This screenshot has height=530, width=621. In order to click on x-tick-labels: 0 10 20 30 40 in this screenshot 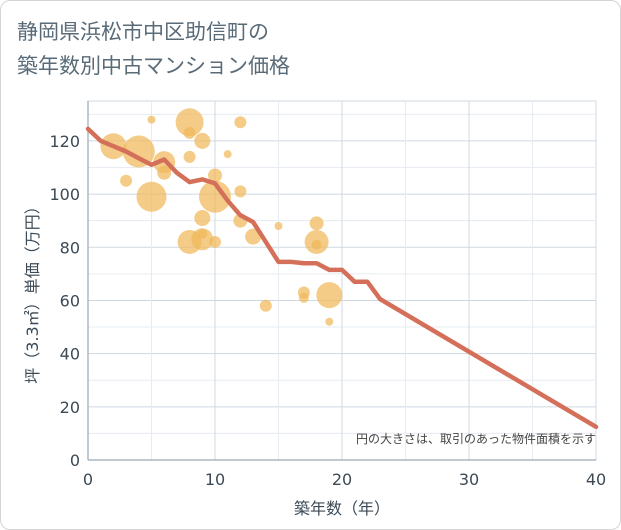, I will do `click(344, 479)`.